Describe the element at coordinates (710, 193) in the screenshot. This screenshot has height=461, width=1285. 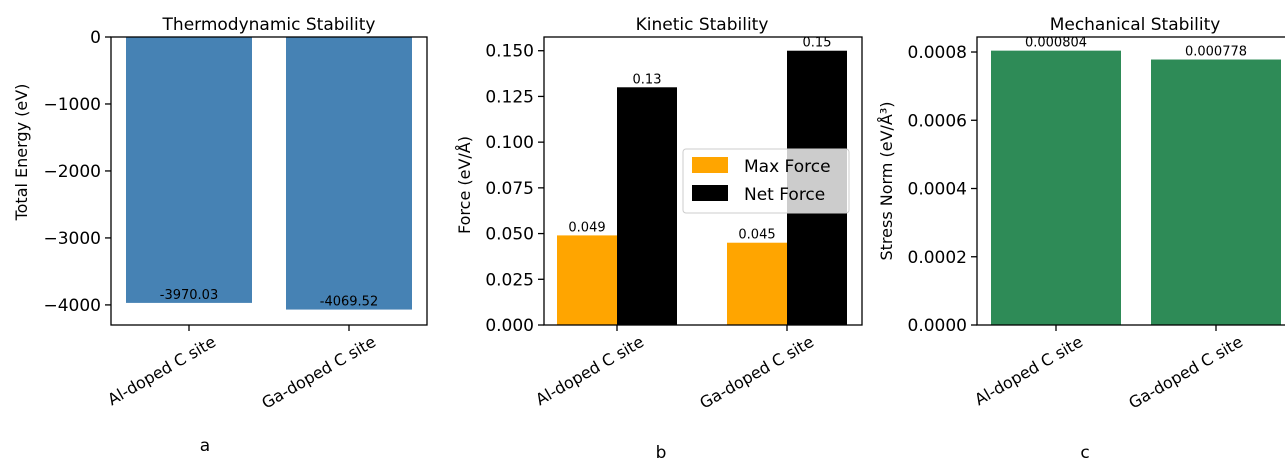
I see `legend-swatch-net-force` at that location.